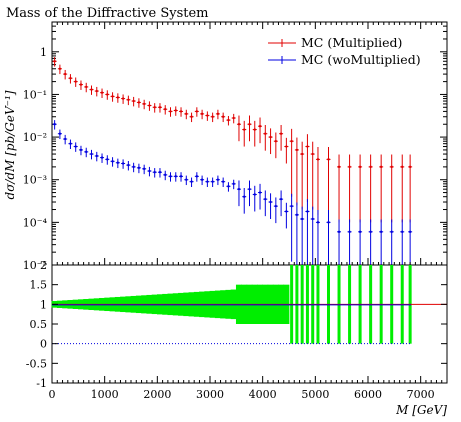 This screenshot has width=461, height=422. I want to click on ratio-y-tick-label: 2, so click(43, 265).